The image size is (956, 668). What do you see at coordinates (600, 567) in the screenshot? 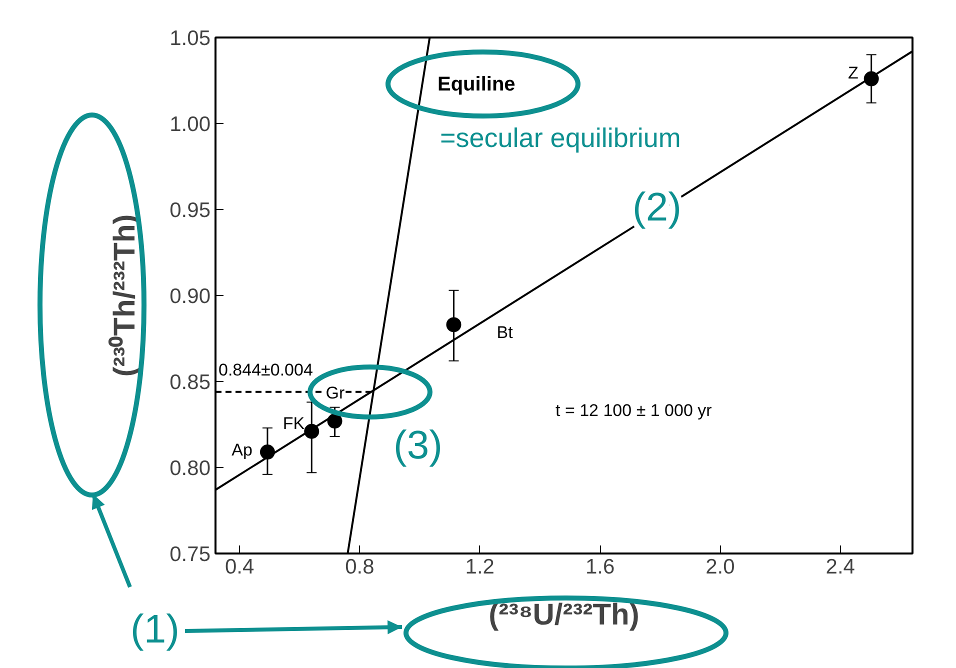
I see `x-tick-label: 1.6` at bounding box center [600, 567].